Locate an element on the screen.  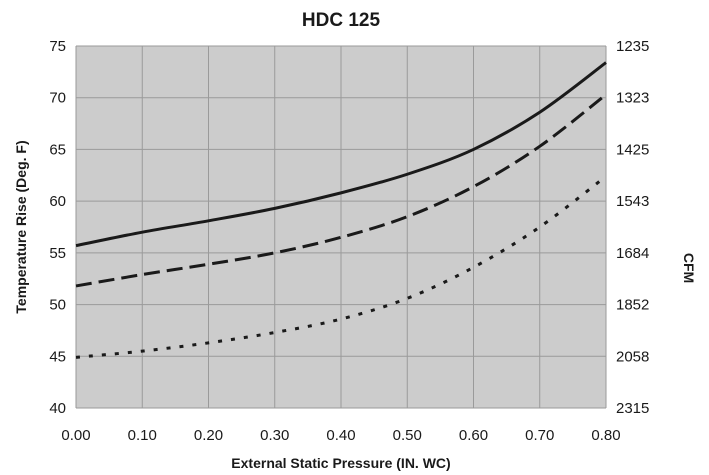
y-tick-label: 70 is located at coordinates (57, 98).